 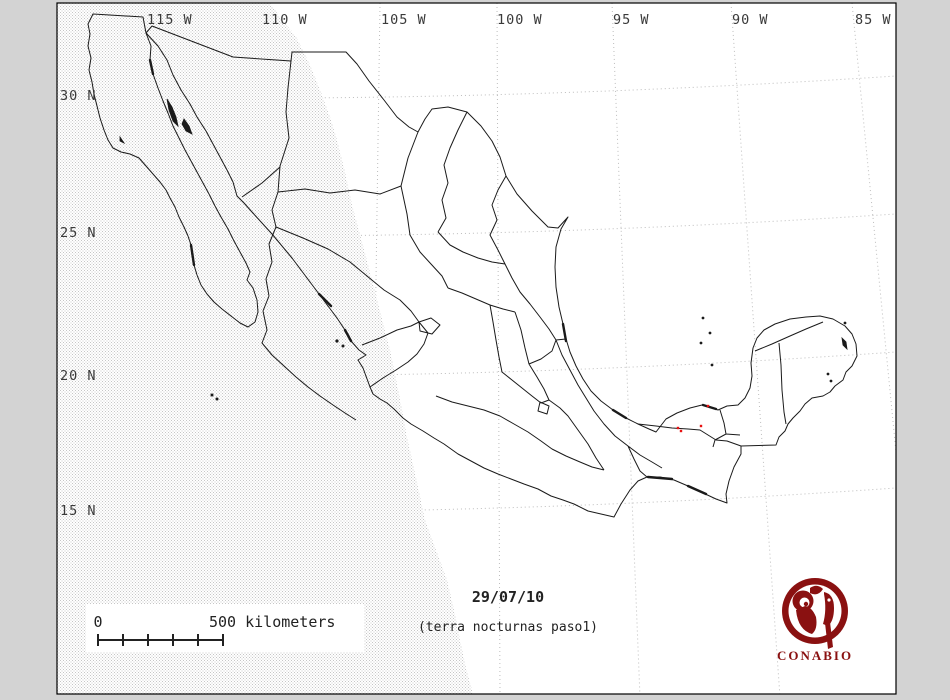 What do you see at coordinates (272, 622) in the screenshot?
I see `scale-distance-label: 500 kilometers` at bounding box center [272, 622].